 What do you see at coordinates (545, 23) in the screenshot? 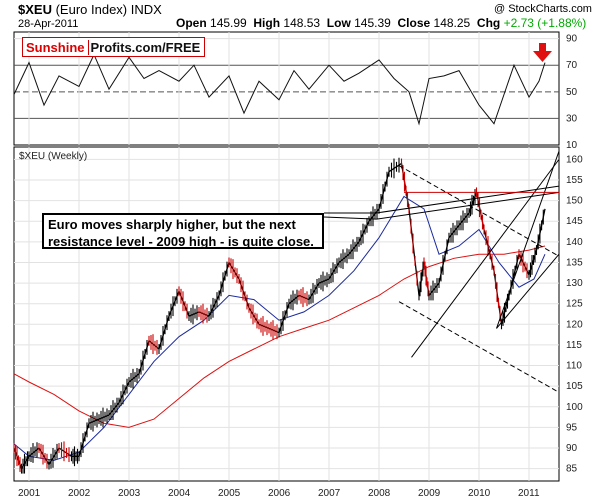
I see `chg-value: +2.73 (+1.88%)` at bounding box center [545, 23].